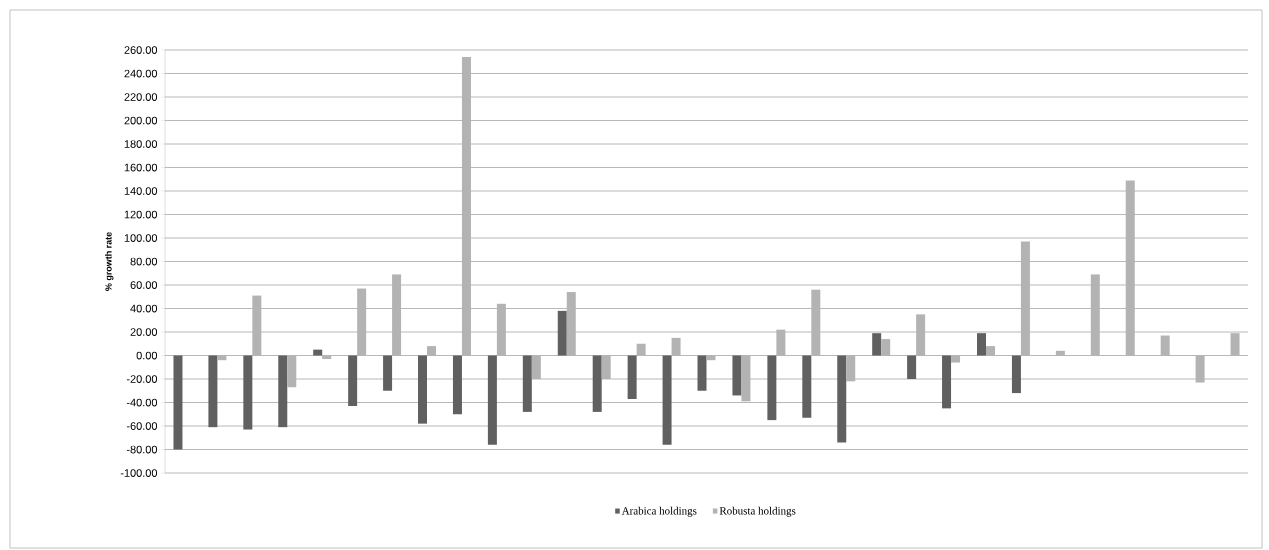 The width and height of the screenshot is (1269, 550). Describe the element at coordinates (142, 426) in the screenshot. I see `y-tick-label: -60.00` at that location.